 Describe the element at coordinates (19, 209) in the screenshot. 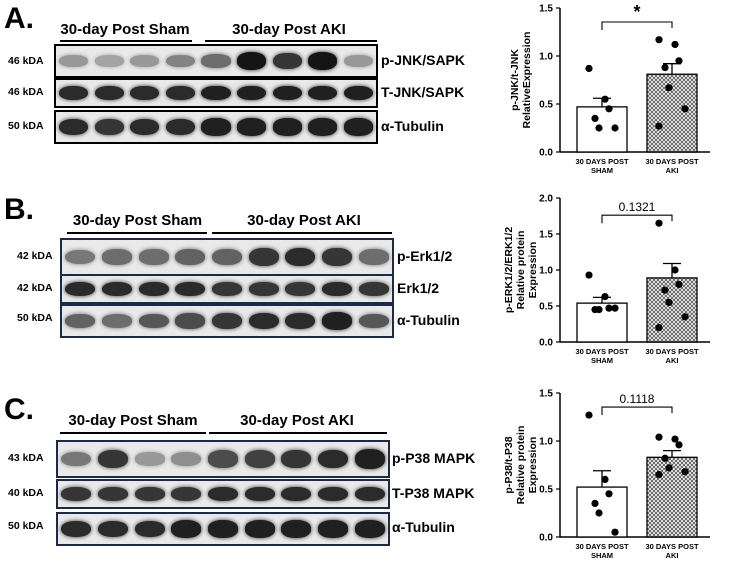

I see `panel-letter-b: B.` at that location.